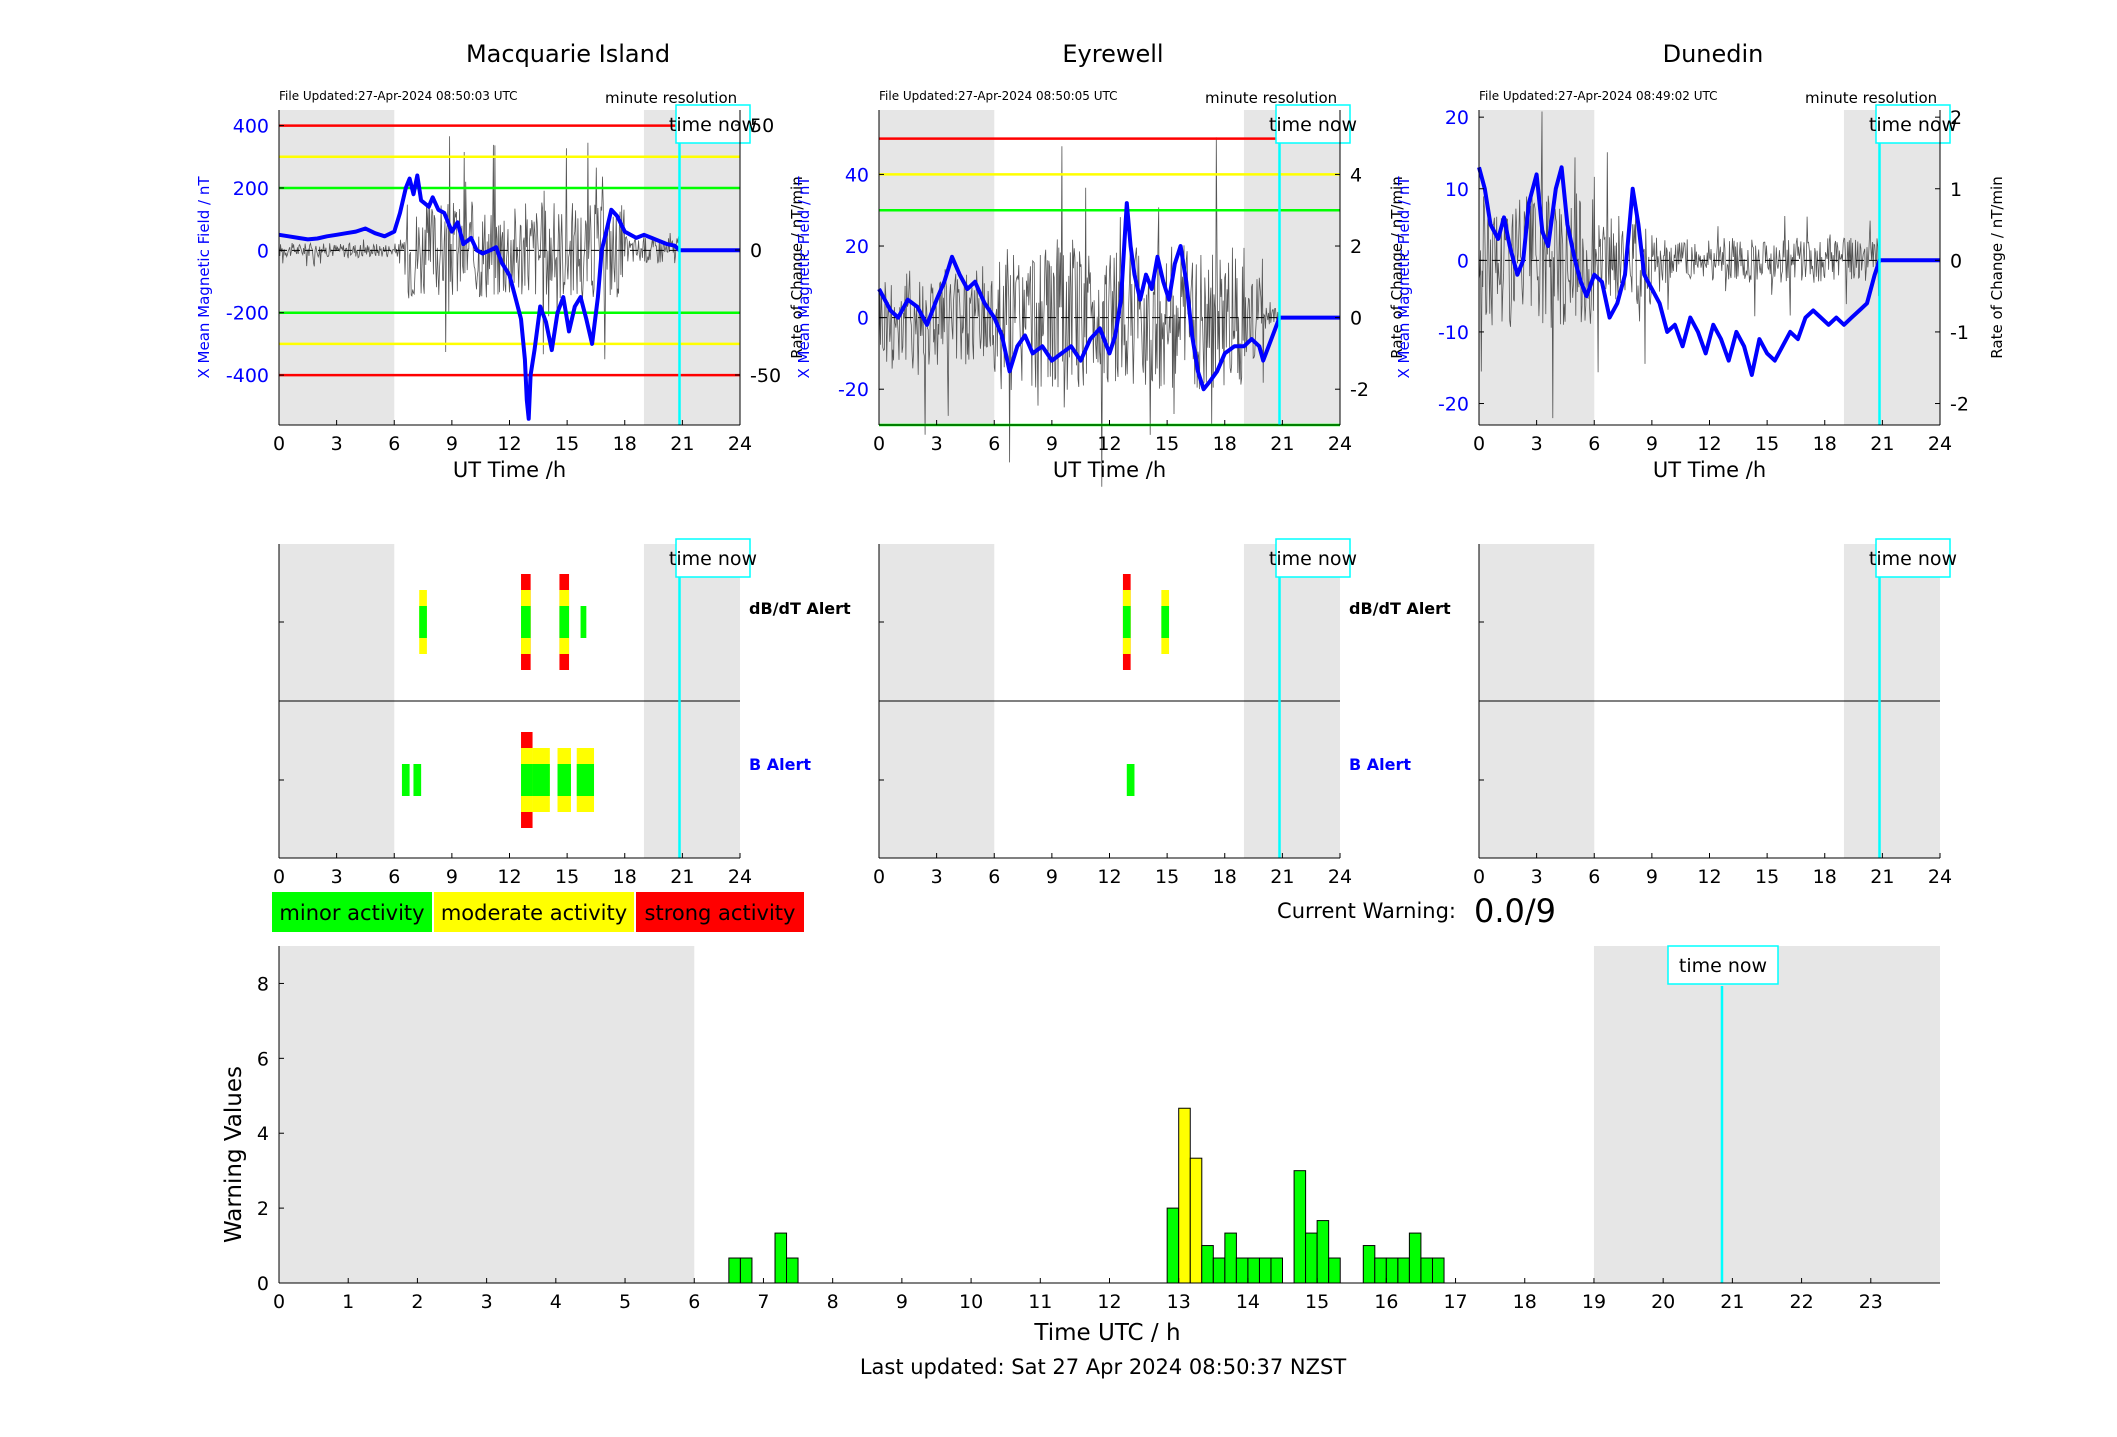 Image resolution: width=2117 pixels, height=1437 pixels. Describe the element at coordinates (1956, 261) in the screenshot. I see `y-right-tick-label: 0` at that location.